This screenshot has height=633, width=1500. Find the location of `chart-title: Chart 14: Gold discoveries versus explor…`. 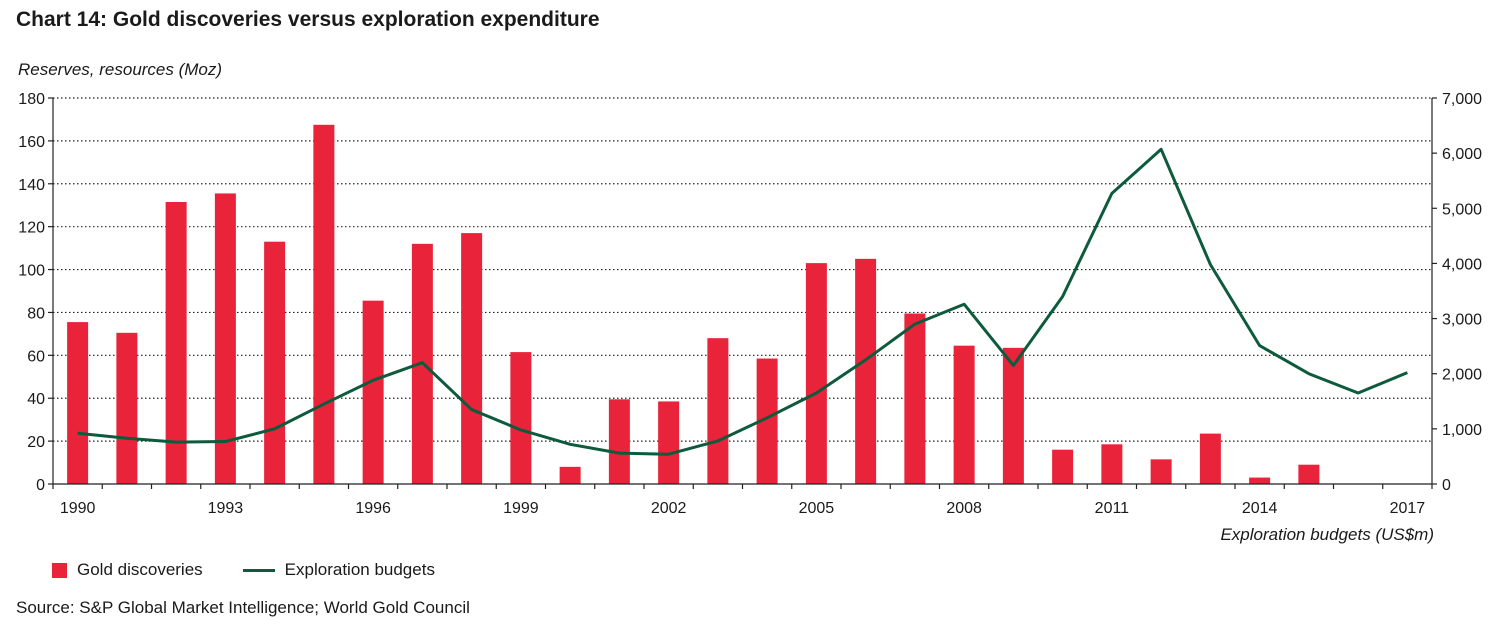

chart-title: Chart 14: Gold discoveries versus explor… is located at coordinates (308, 19).